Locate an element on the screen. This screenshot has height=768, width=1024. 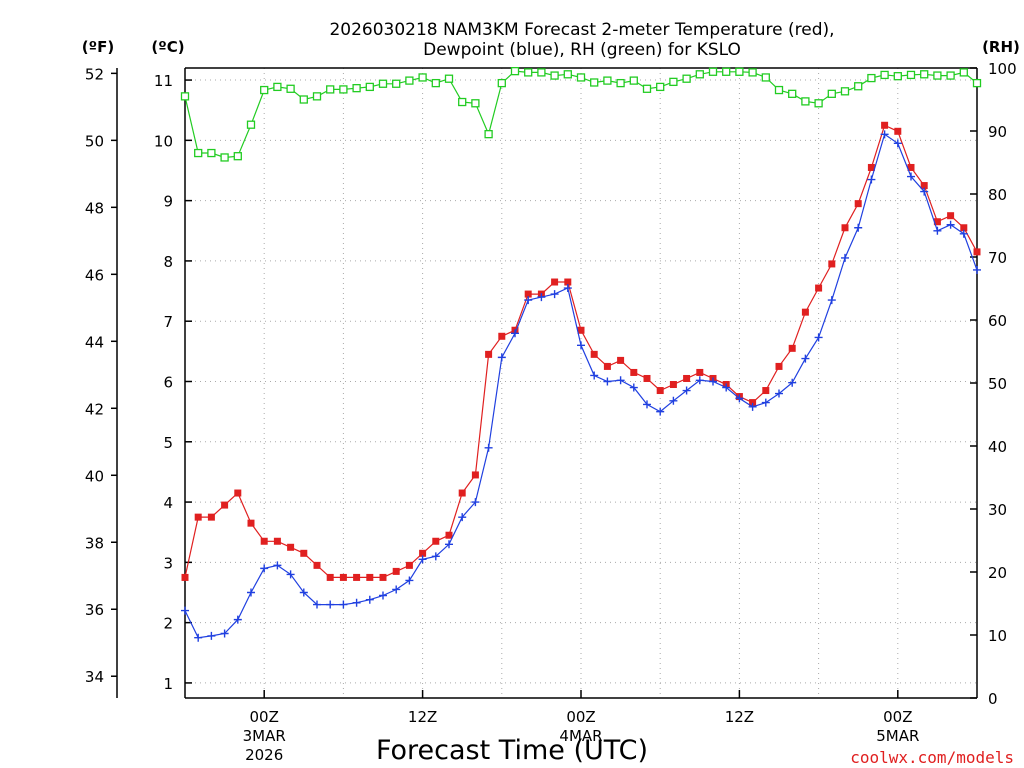
celsius-tick-label: 9 is located at coordinates (168, 202).